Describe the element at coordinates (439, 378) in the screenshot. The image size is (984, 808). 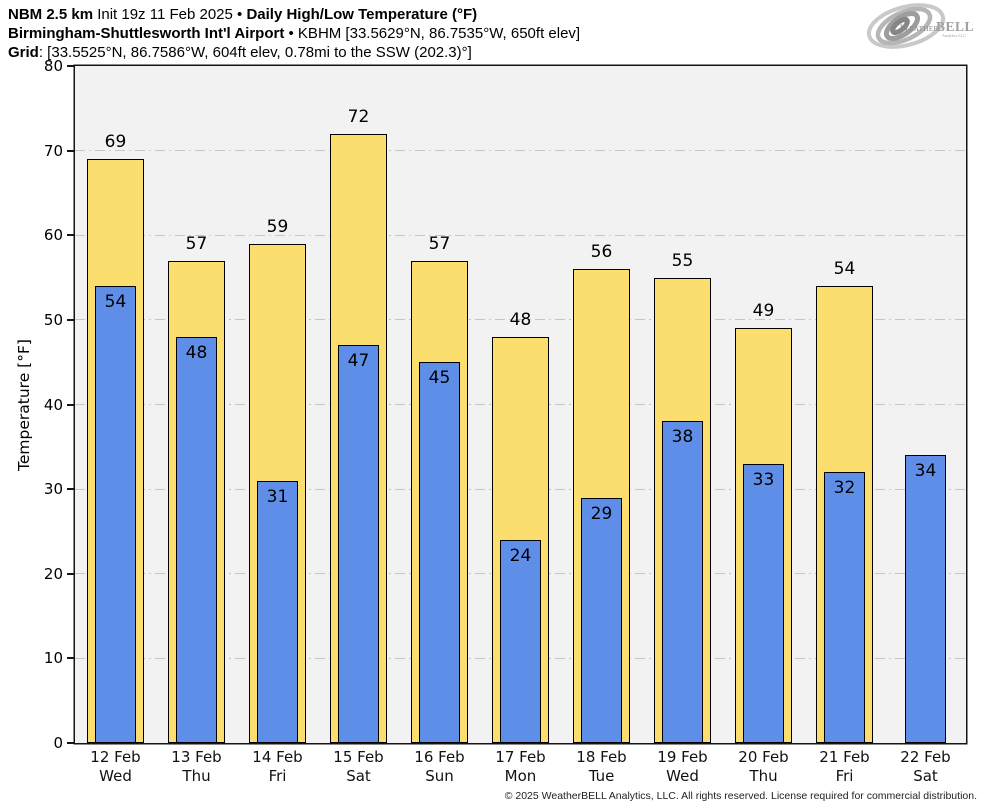
I see `low-value-label: 45` at that location.